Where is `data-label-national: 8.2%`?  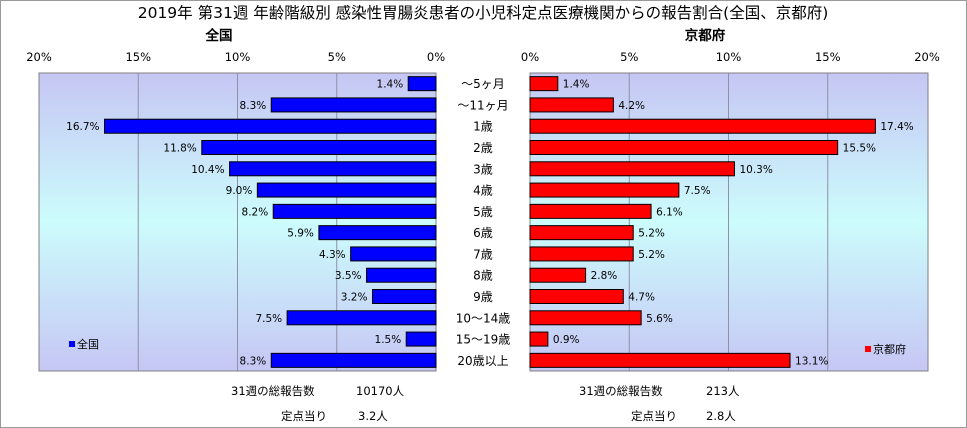 data-label-national: 8.2% is located at coordinates (255, 212).